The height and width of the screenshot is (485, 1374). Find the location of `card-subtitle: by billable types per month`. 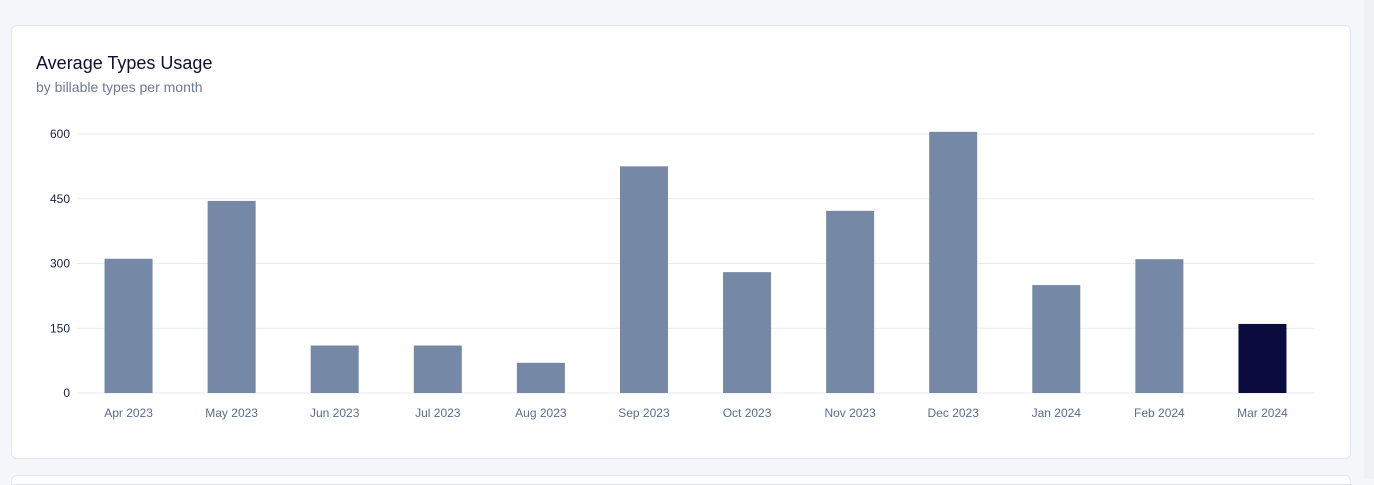

card-subtitle: by billable types per month is located at coordinates (119, 87).